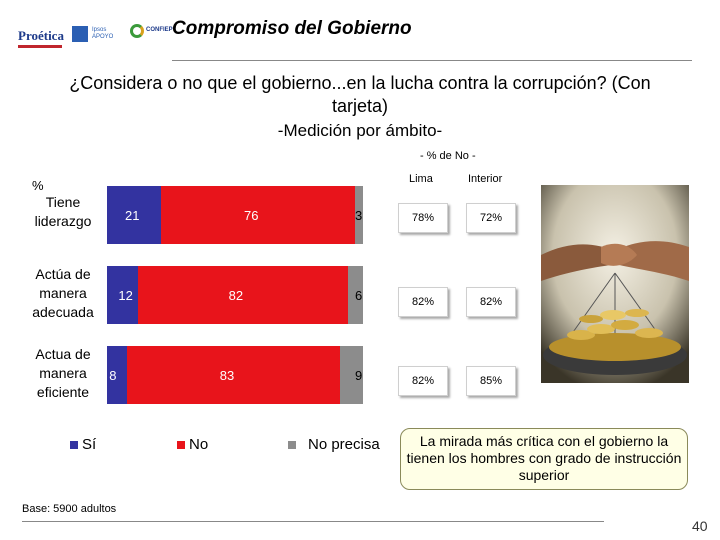 The width and height of the screenshot is (720, 540). What do you see at coordinates (423, 218) in the screenshot?
I see `lima-value-cell: 78%` at bounding box center [423, 218].